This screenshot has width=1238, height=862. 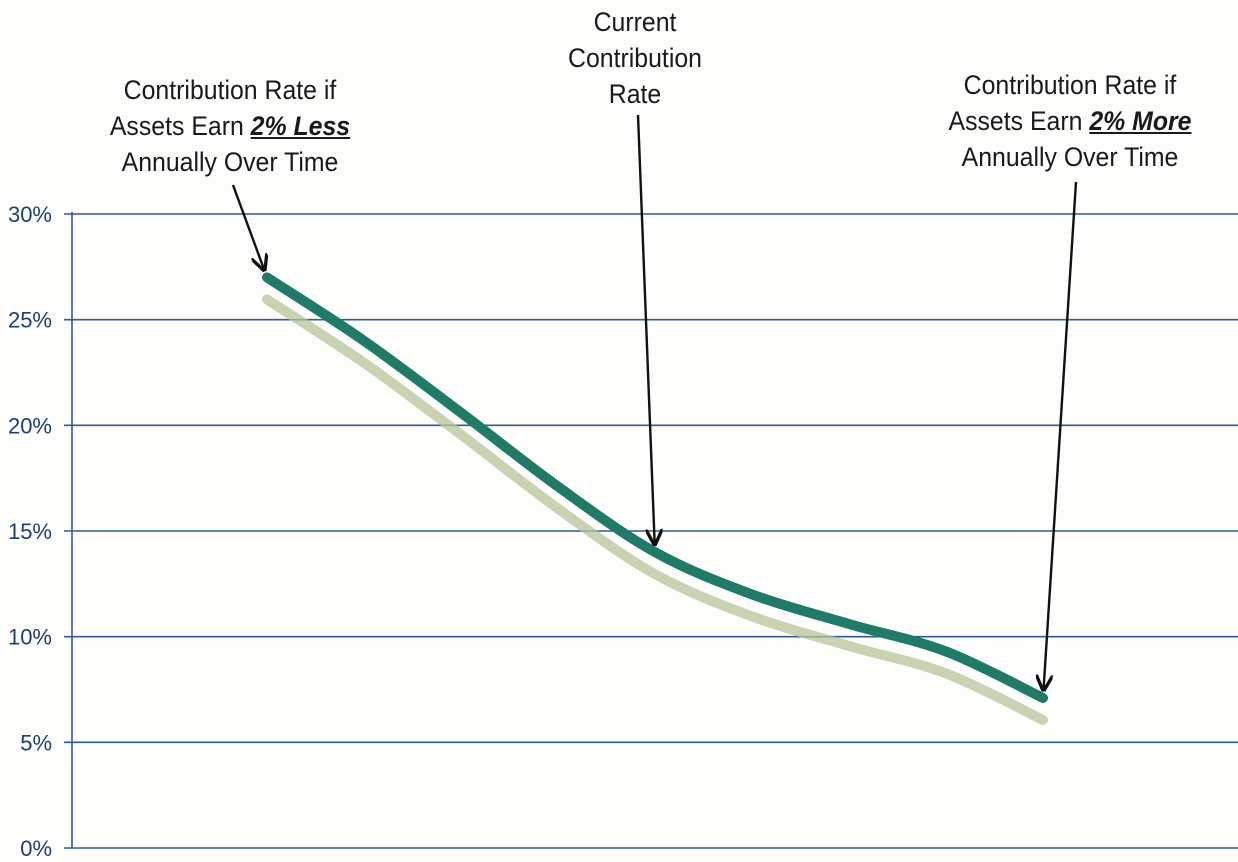 I want to click on annotation-current-line-2: Contribution, so click(x=635, y=58).